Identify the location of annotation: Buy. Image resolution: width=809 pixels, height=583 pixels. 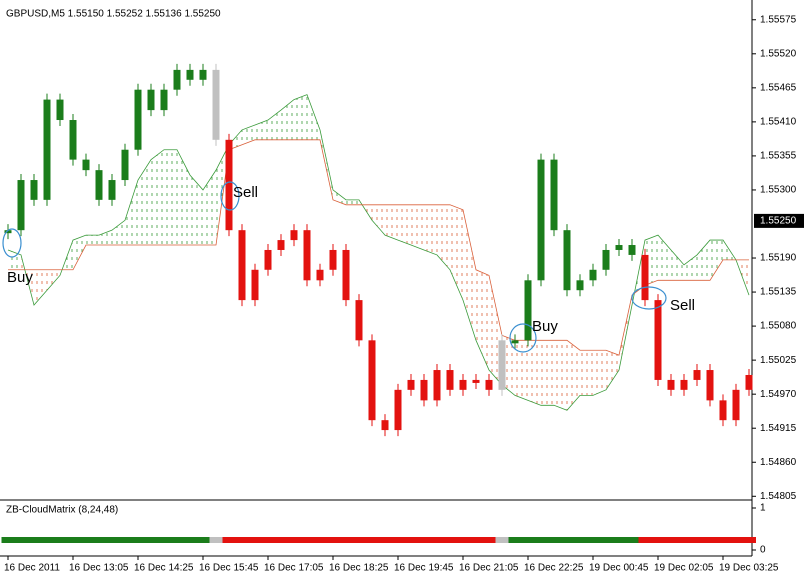
(20, 277).